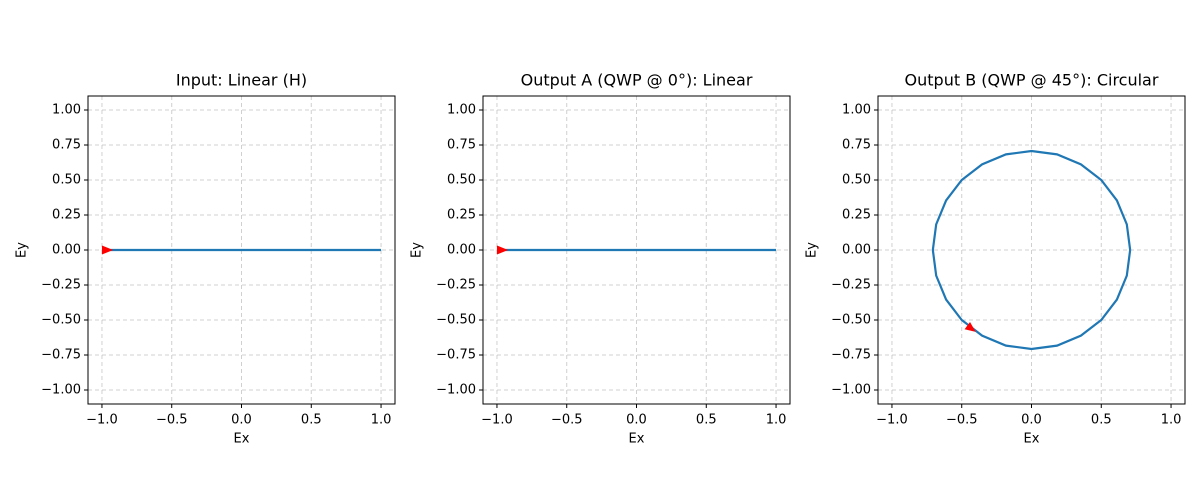 The width and height of the screenshot is (1200, 504). What do you see at coordinates (1032, 80) in the screenshot?
I see `chart-title: Output B (QWP @ 45°): Circular` at bounding box center [1032, 80].